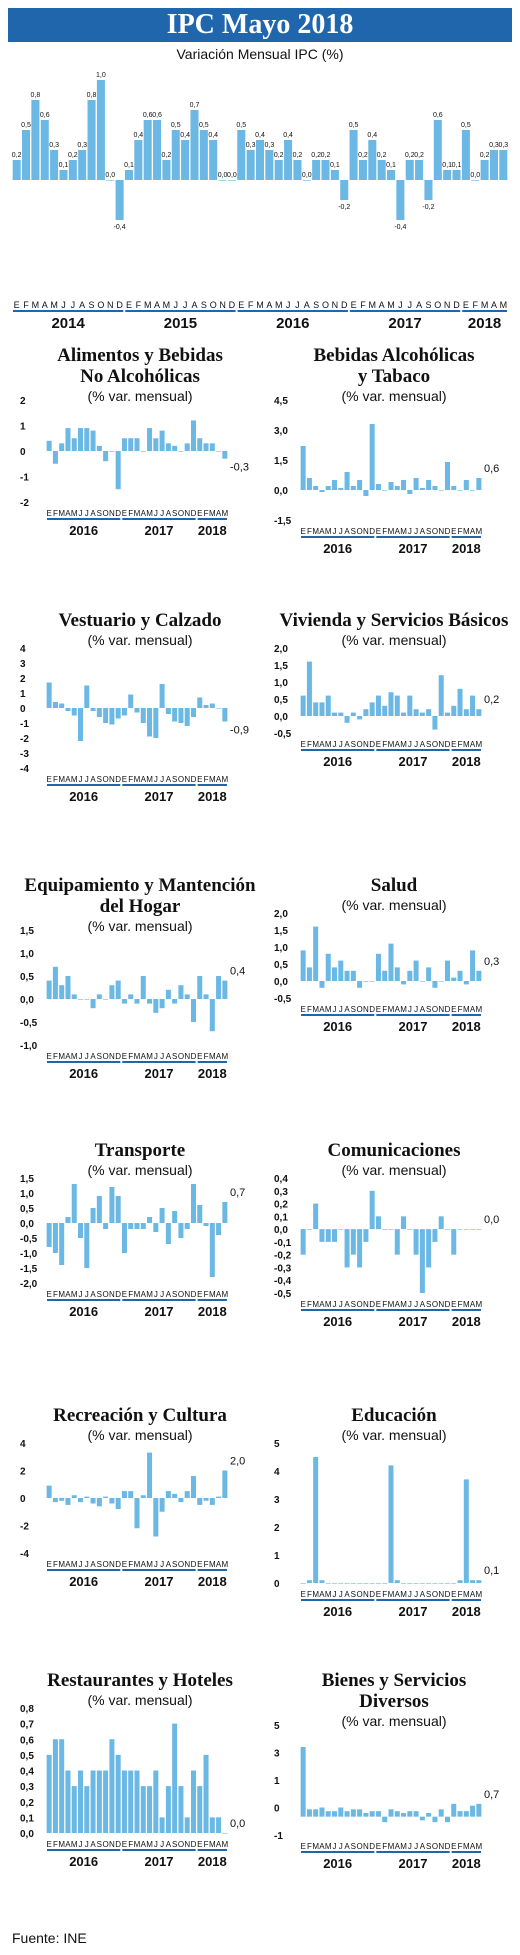  Describe the element at coordinates (110, 175) in the screenshot. I see `ipc-value-label: 0,0` at that location.